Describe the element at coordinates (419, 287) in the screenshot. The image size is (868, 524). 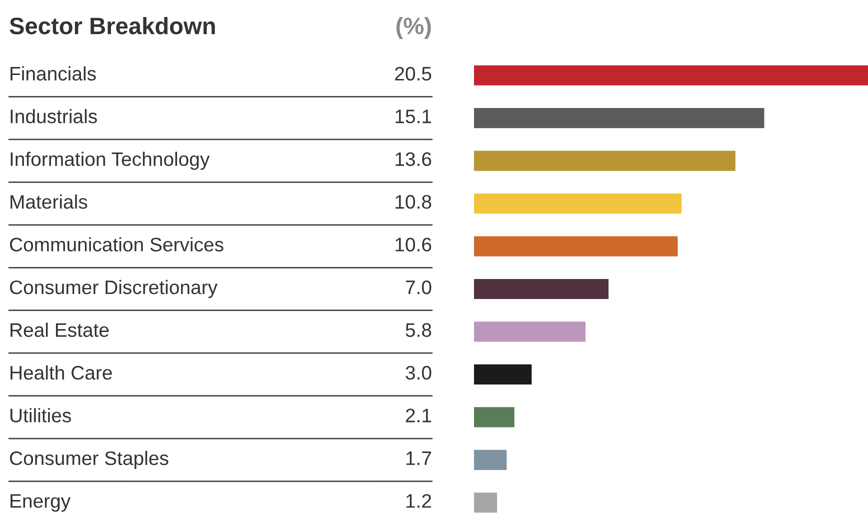
I see `data-label: 7.0` at that location.